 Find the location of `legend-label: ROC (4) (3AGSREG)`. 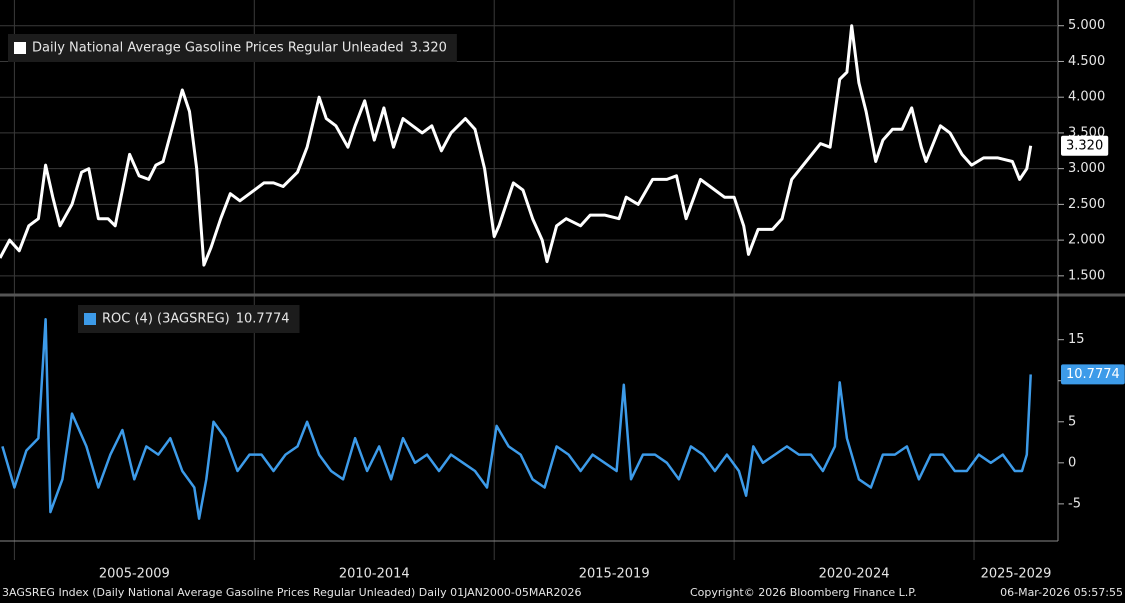

legend-label: ROC (4) (3AGSREG) is located at coordinates (166, 319).